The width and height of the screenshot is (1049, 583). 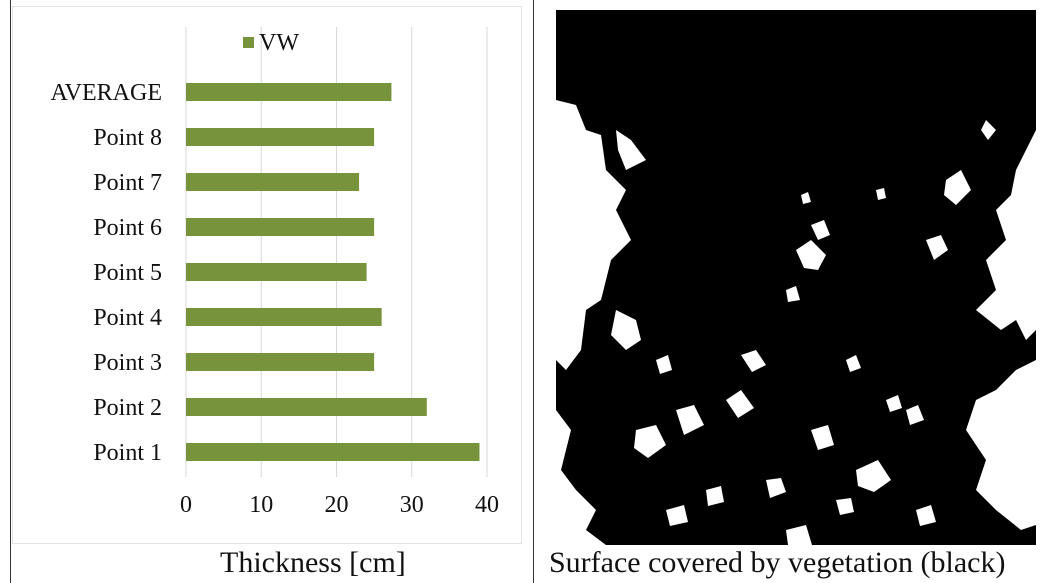 What do you see at coordinates (279, 43) in the screenshot?
I see `legend-label-vw: VW` at bounding box center [279, 43].